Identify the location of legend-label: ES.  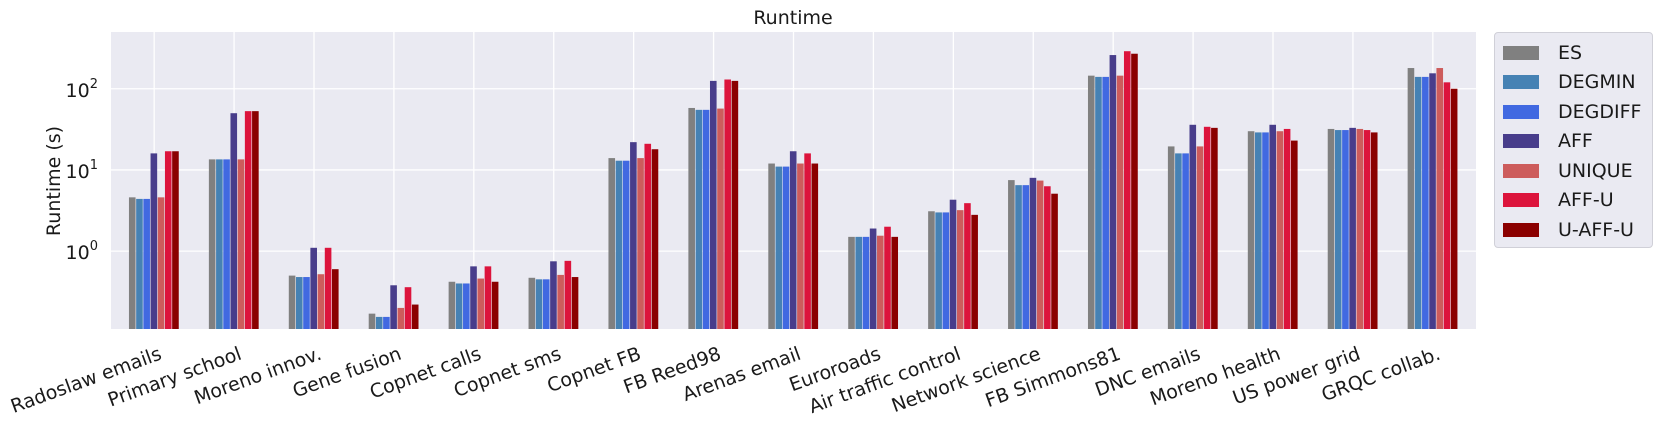
(1570, 52).